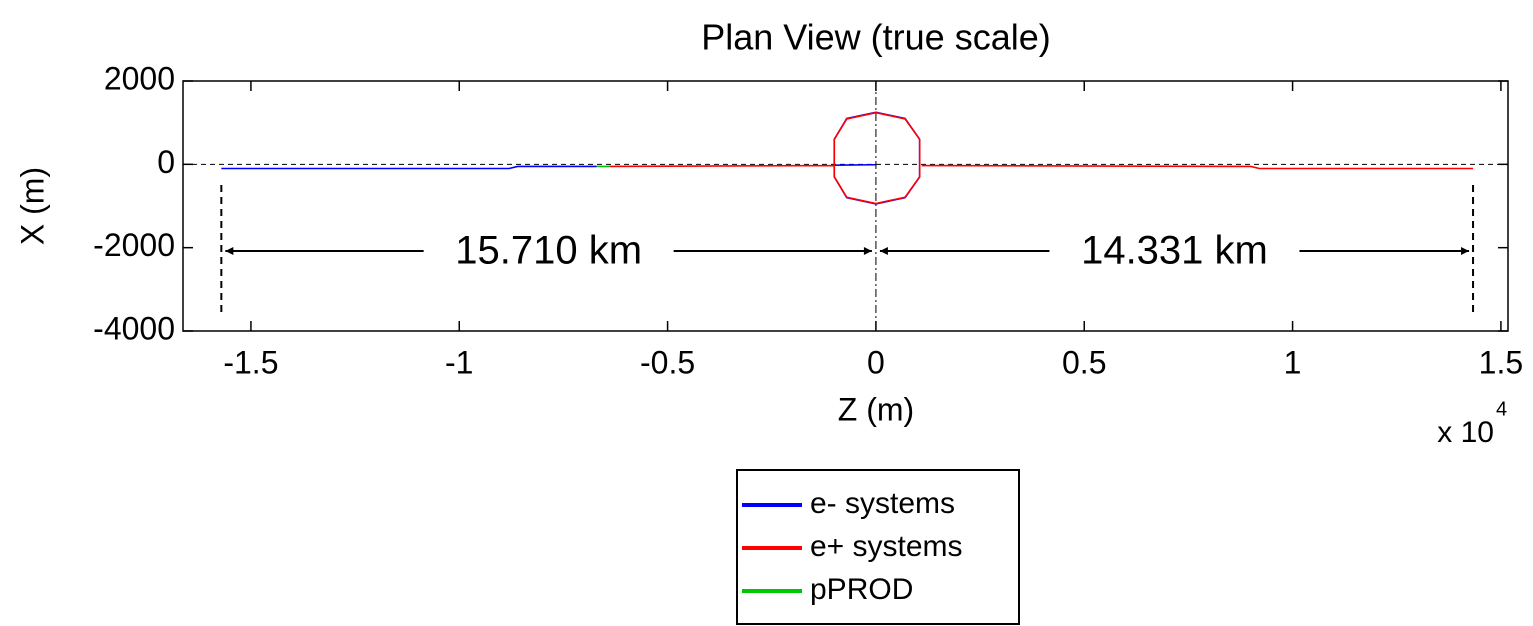  I want to click on x-tick-label: -1, so click(459, 362).